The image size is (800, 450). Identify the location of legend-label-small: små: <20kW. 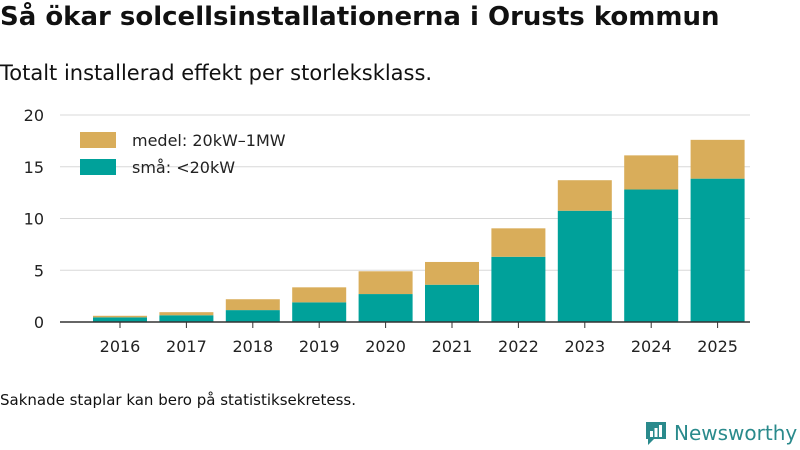
(183, 167).